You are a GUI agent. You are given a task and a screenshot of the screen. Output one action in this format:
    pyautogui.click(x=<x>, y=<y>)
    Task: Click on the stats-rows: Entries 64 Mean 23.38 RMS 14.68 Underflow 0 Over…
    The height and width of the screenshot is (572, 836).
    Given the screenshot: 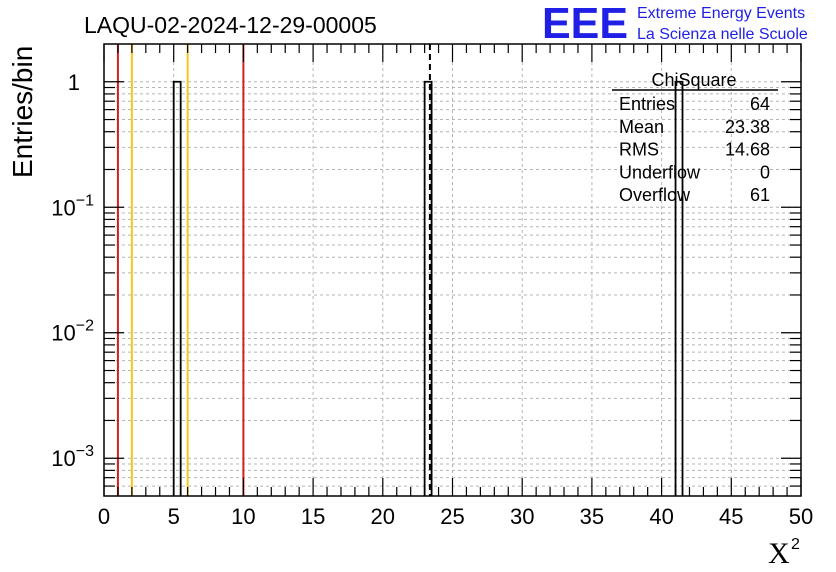 What is the action you would take?
    pyautogui.click(x=694, y=149)
    